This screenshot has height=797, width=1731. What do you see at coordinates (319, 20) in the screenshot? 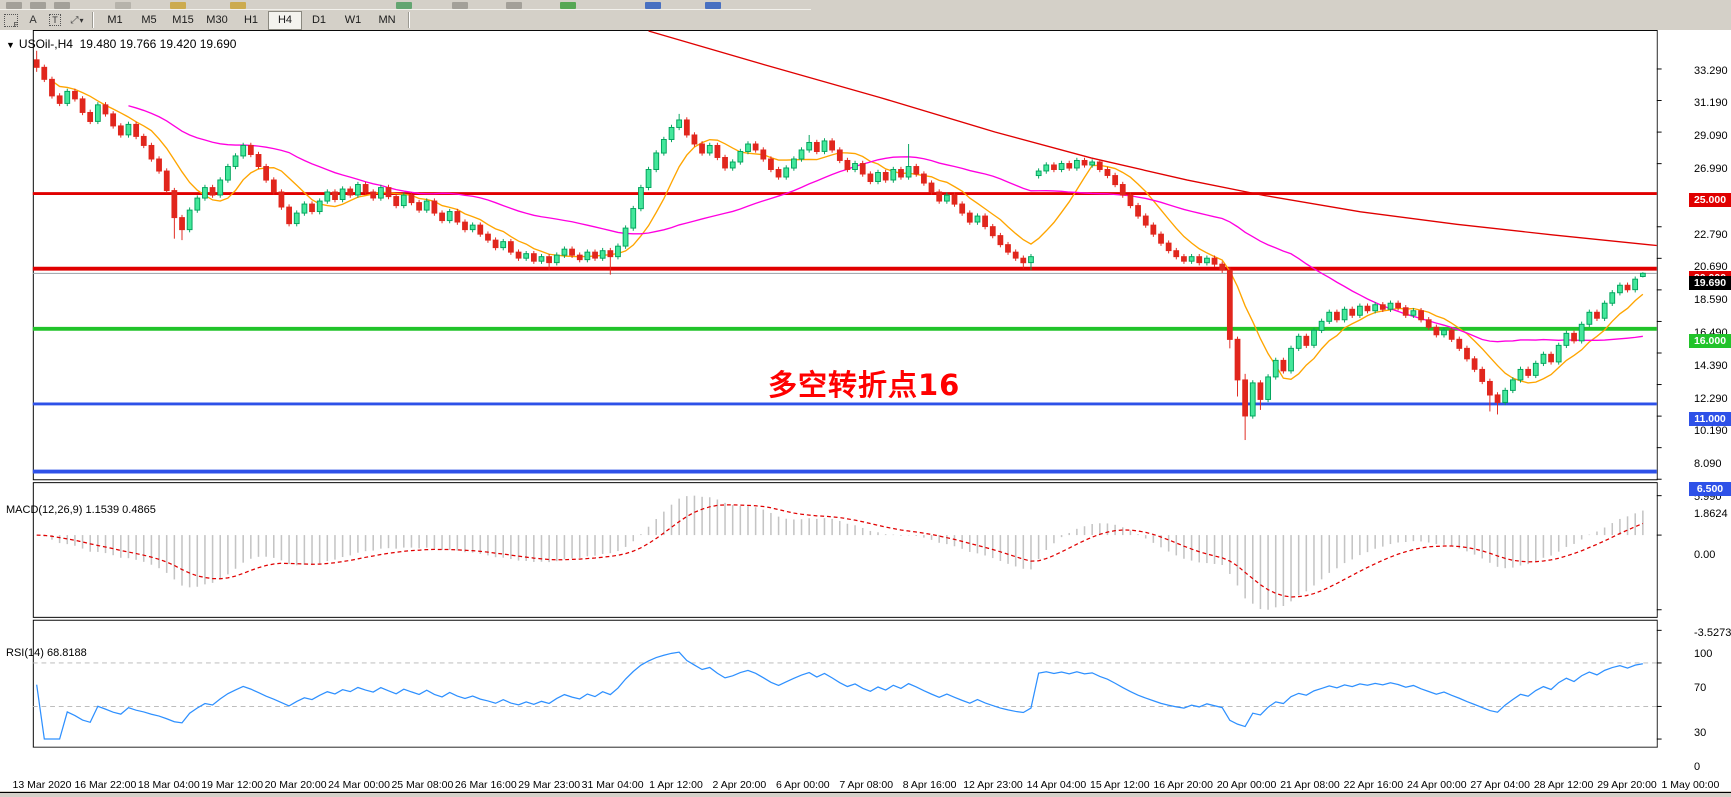
I see `timeframe-button-d1: D1` at bounding box center [319, 20].